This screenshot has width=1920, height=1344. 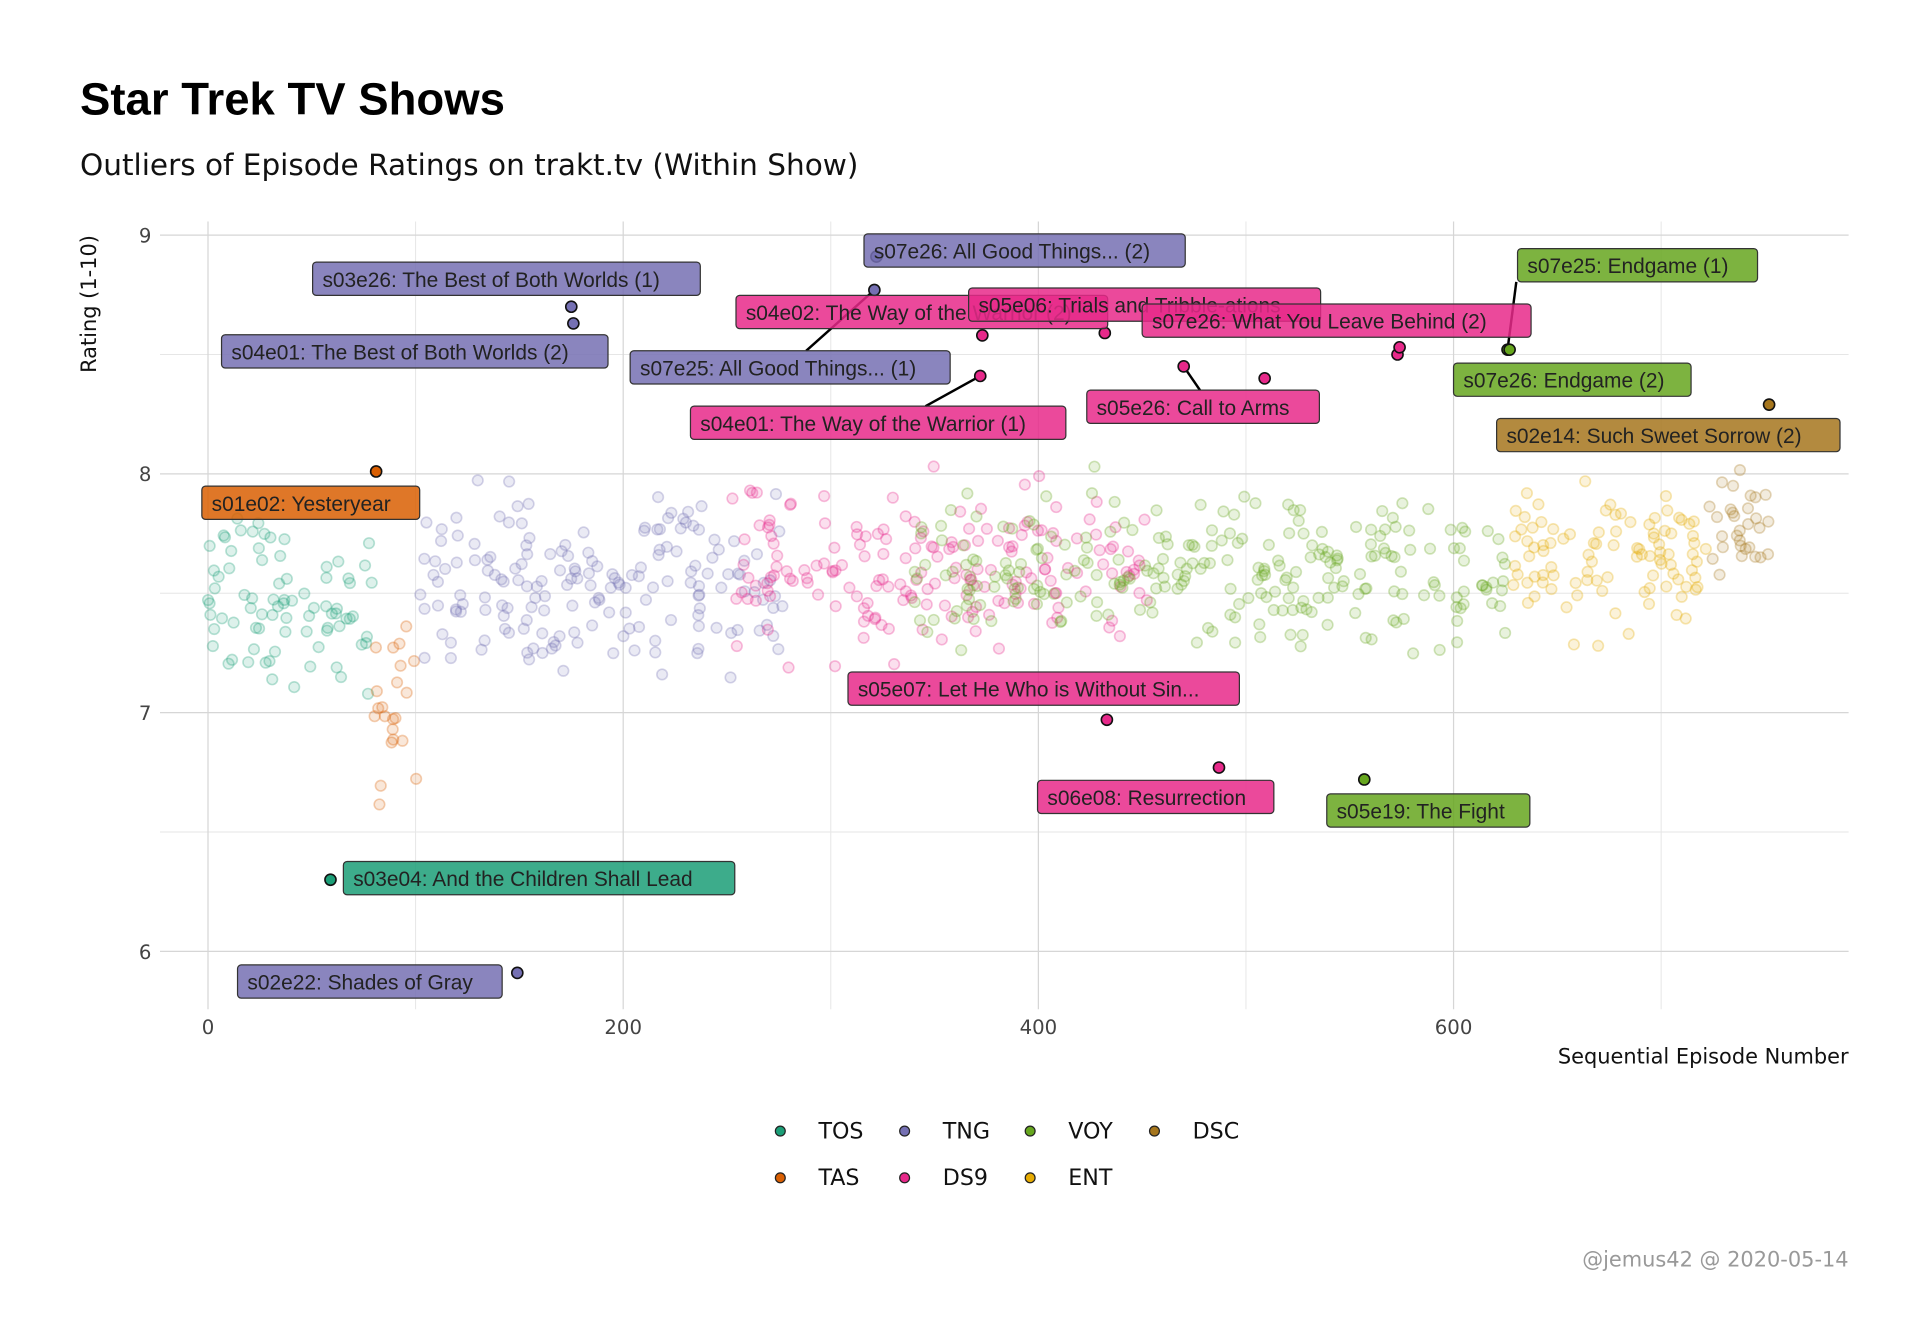 What do you see at coordinates (1107, 720) in the screenshot?
I see `outlier-point` at bounding box center [1107, 720].